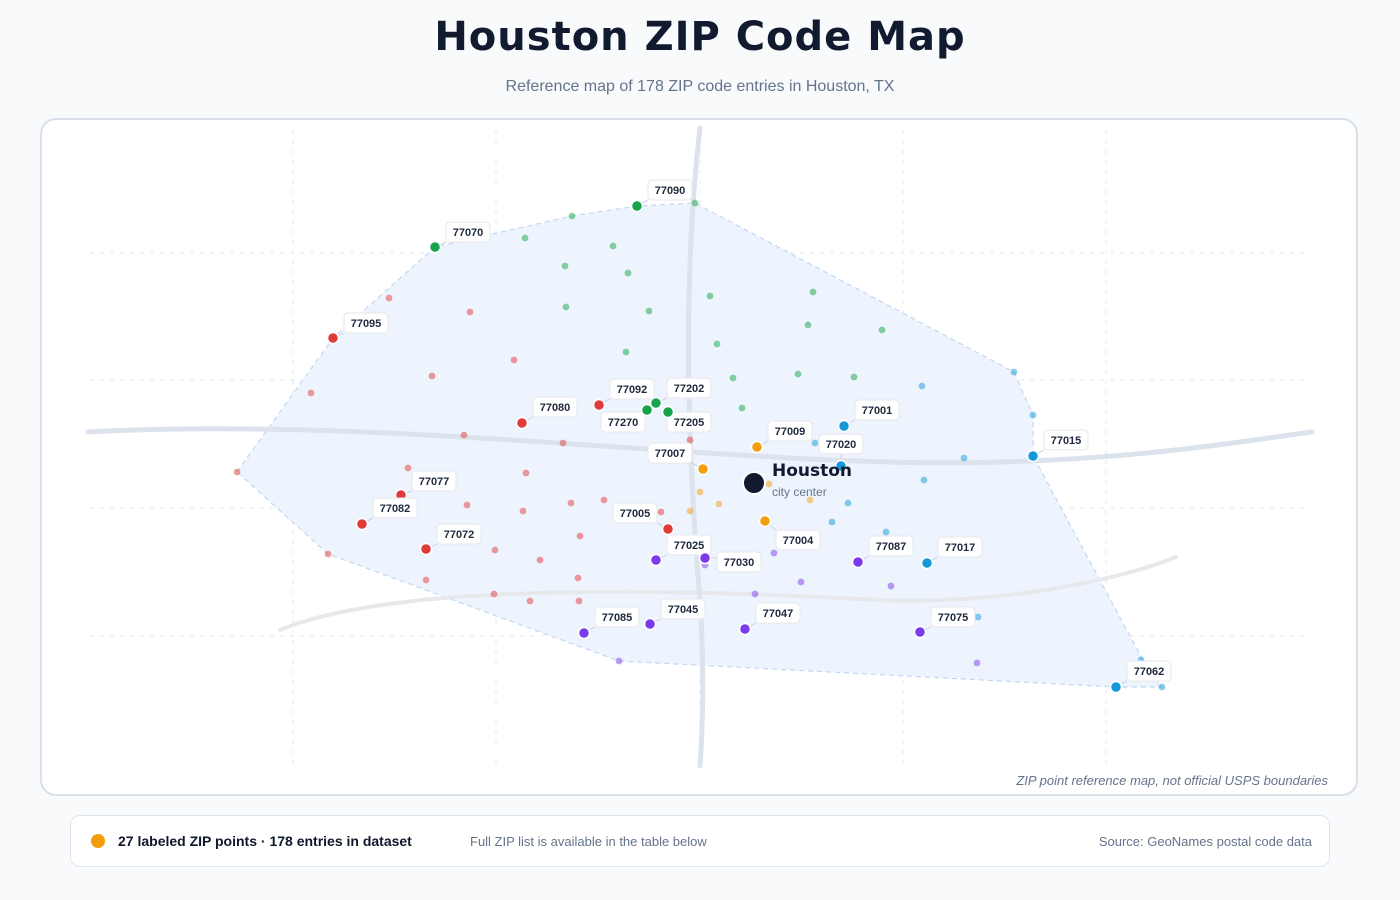  Describe the element at coordinates (951, 553) in the screenshot. I see `zip-marker-77017: 77017` at that location.